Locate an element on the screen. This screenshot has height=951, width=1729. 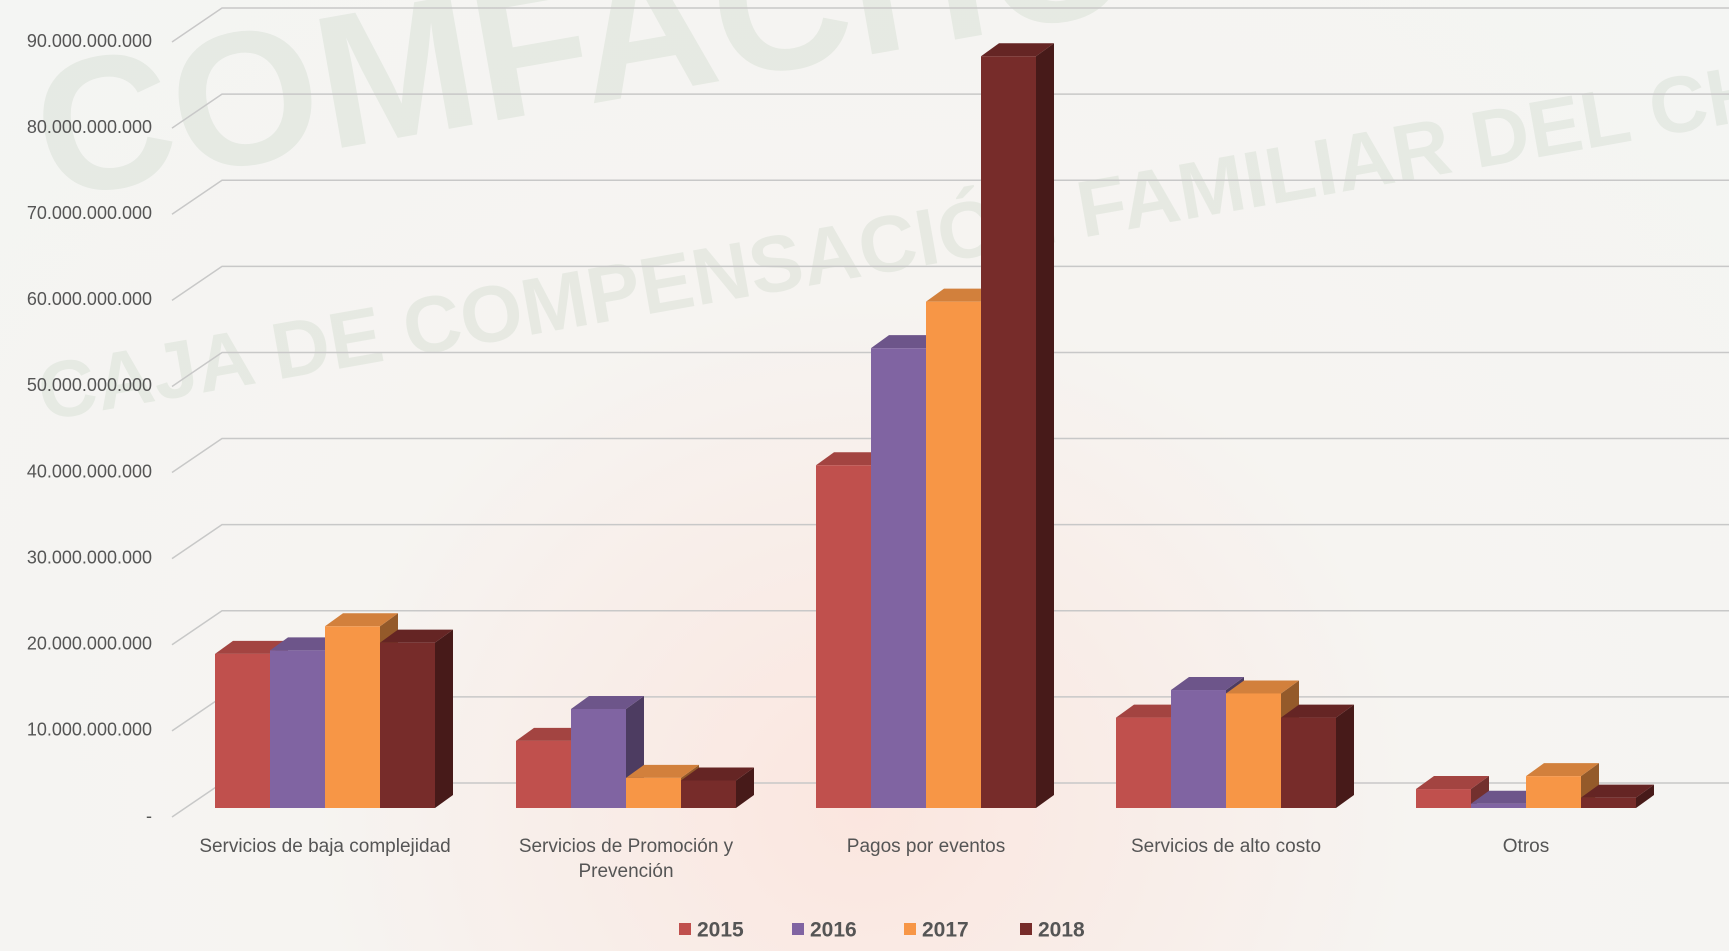
legend-label: 2017 is located at coordinates (945, 930).